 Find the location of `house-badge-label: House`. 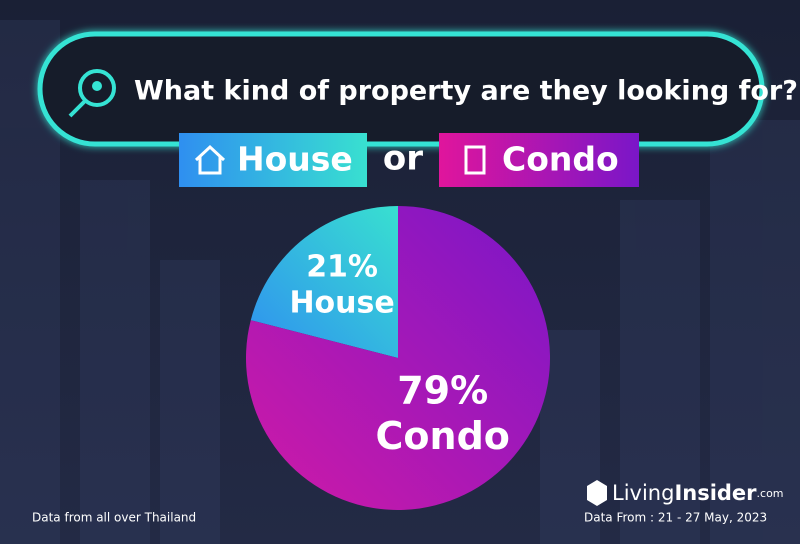

house-badge-label: House is located at coordinates (295, 159).